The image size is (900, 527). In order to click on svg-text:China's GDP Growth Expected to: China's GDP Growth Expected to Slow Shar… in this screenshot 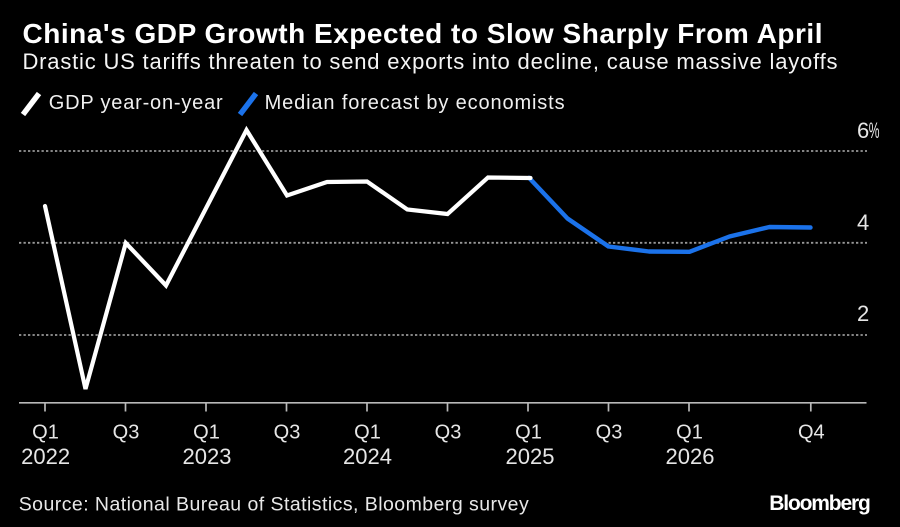, I will do `click(423, 33)`.